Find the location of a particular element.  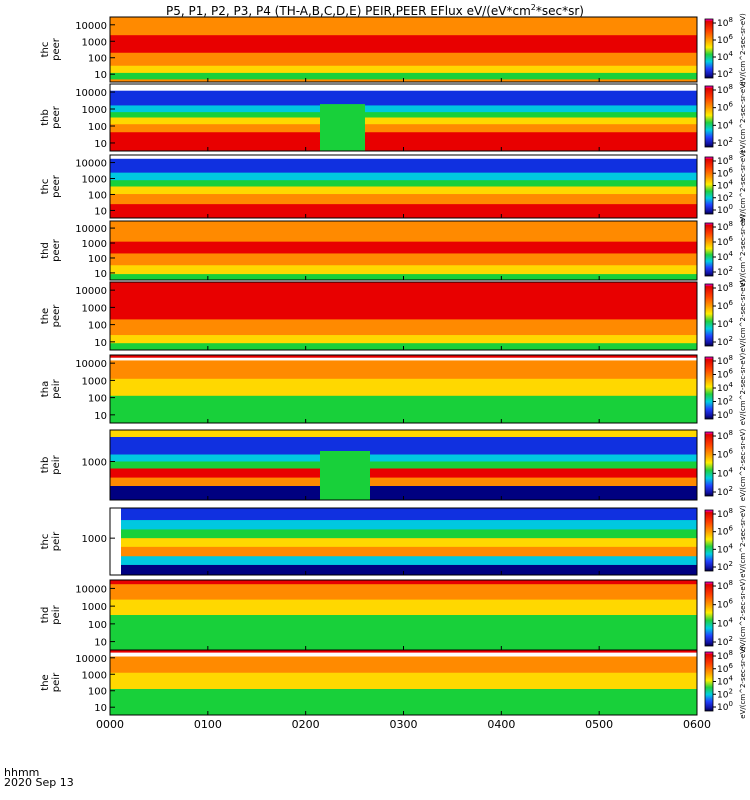

x-tick-label: 0500 is located at coordinates (599, 724).